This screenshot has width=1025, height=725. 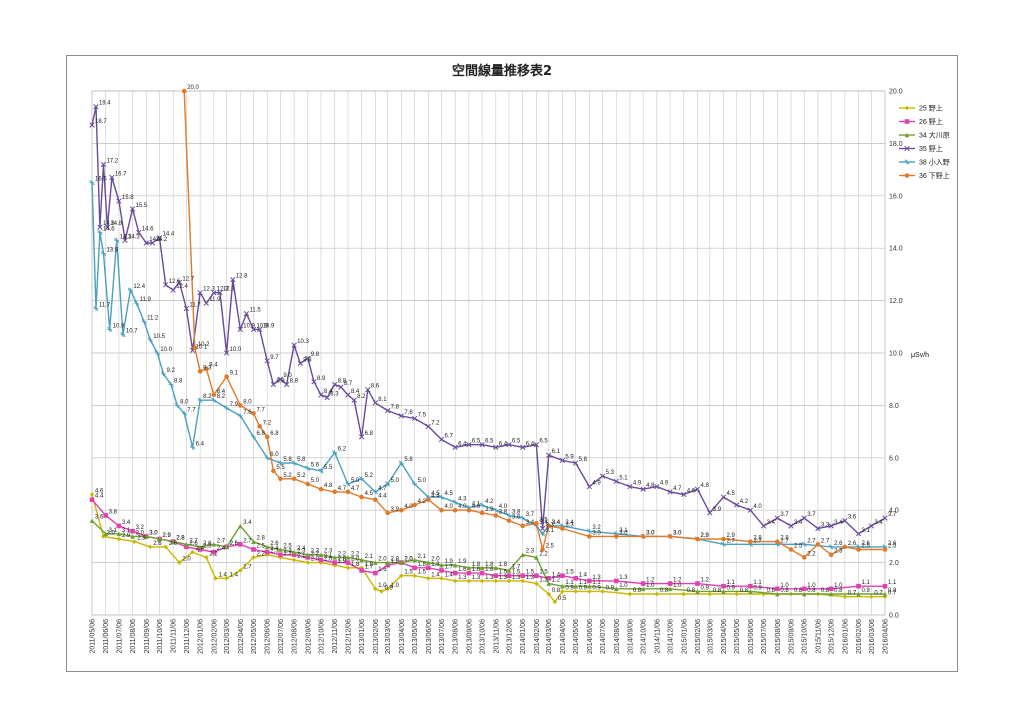 What do you see at coordinates (369, 565) in the screenshot?
I see `data-label: 1.8` at bounding box center [369, 565].